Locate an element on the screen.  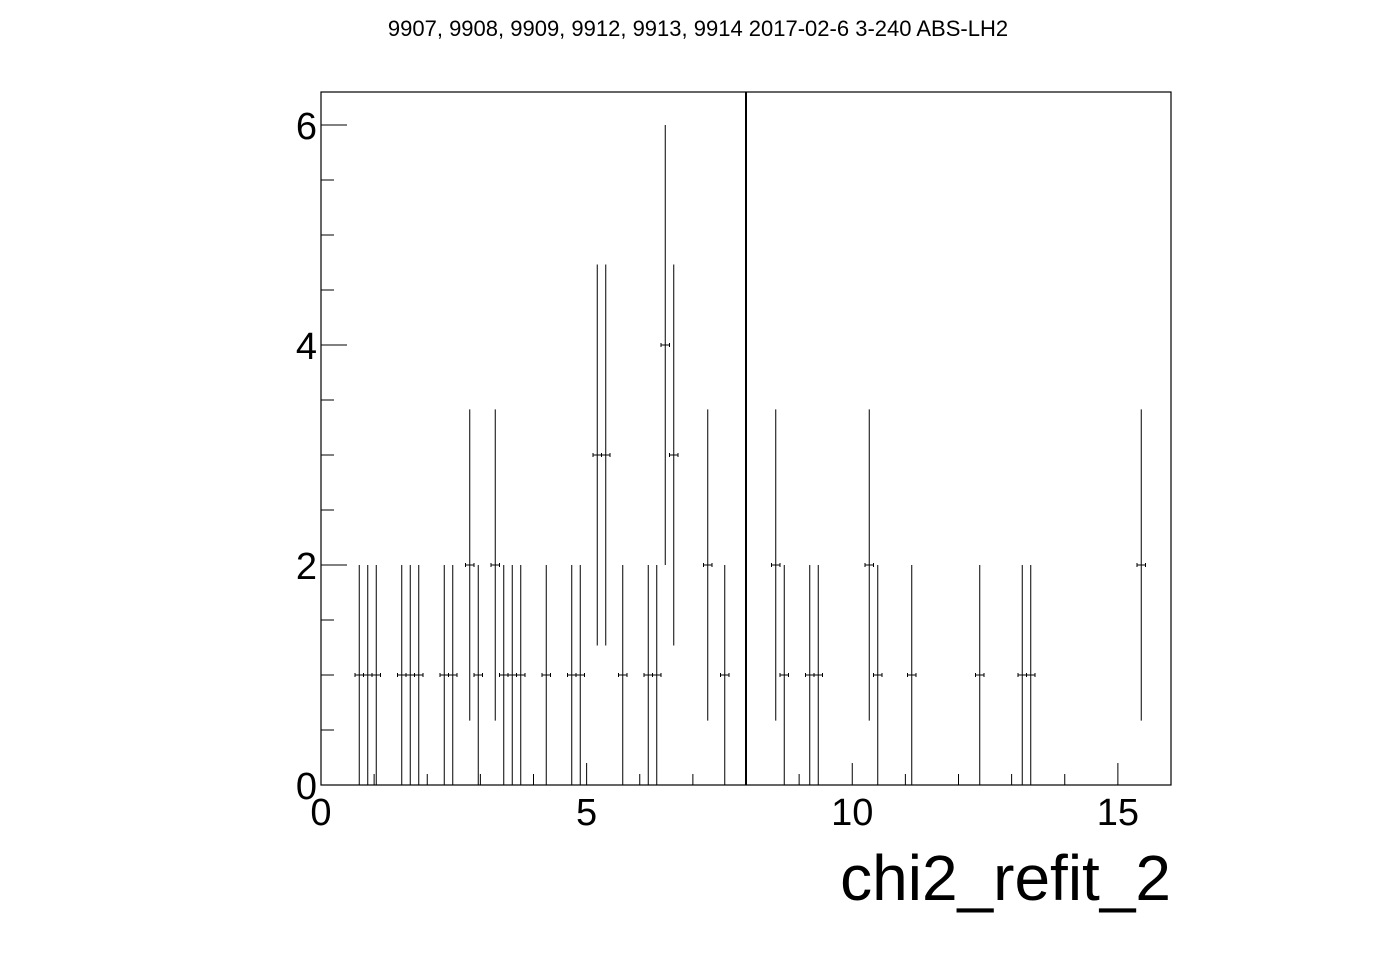
x-axis-label: chi2_refit_2 is located at coordinates (1005, 878).